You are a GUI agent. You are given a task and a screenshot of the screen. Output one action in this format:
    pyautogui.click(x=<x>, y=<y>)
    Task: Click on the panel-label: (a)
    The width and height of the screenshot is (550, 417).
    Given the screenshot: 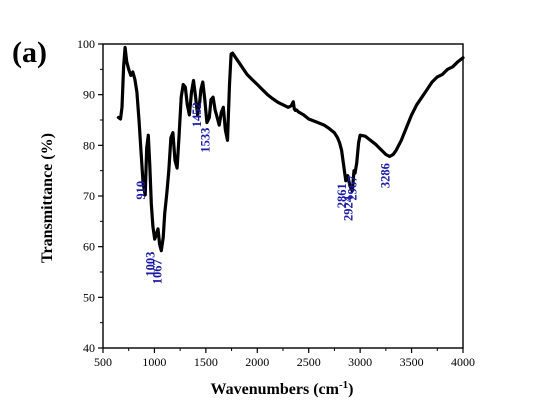 What is the action you would take?
    pyautogui.click(x=29, y=52)
    